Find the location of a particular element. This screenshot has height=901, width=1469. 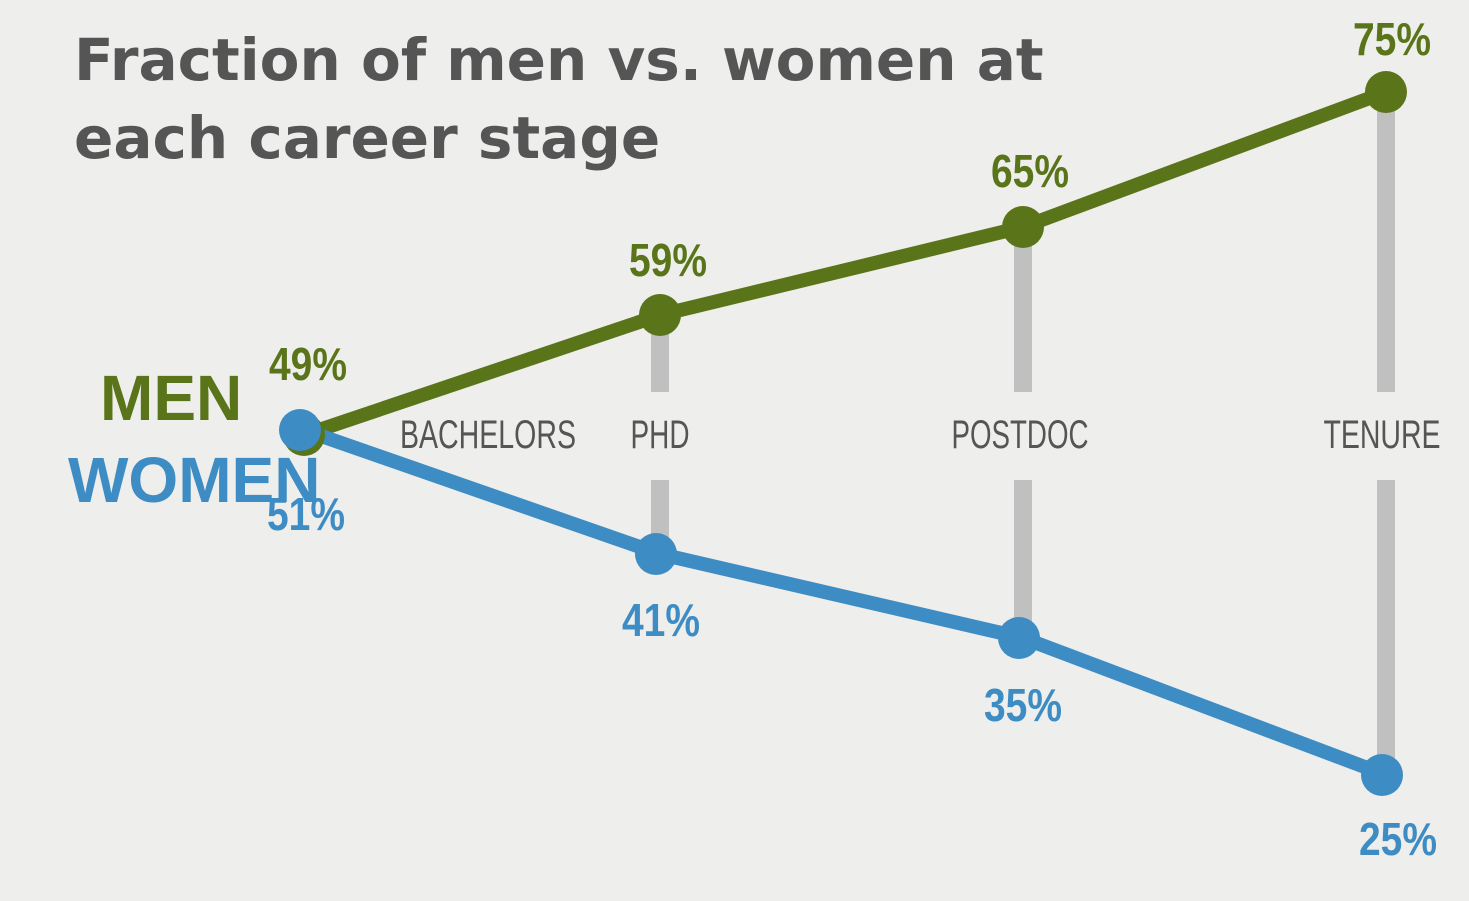

category-label-tenure: TENURE is located at coordinates (1382, 435).